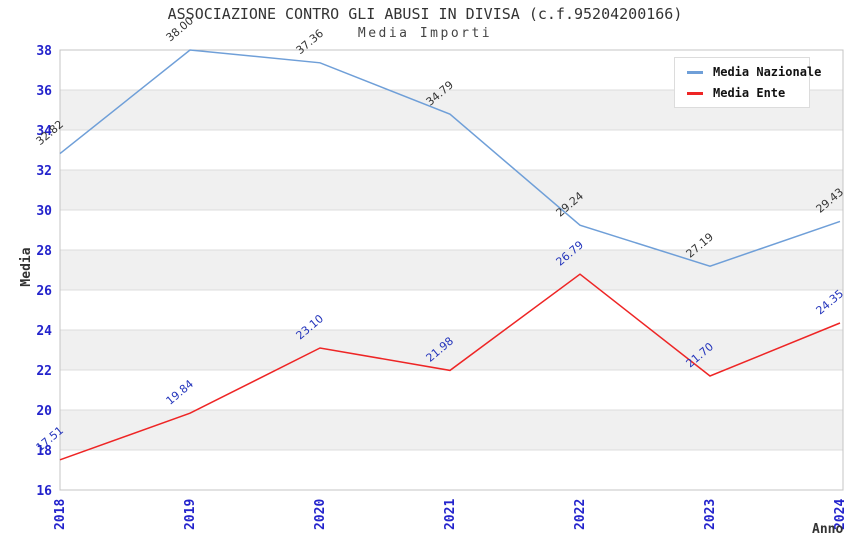 The height and width of the screenshot is (550, 850). What do you see at coordinates (60, 514) in the screenshot?
I see `x-tick-label: 2018` at bounding box center [60, 514].